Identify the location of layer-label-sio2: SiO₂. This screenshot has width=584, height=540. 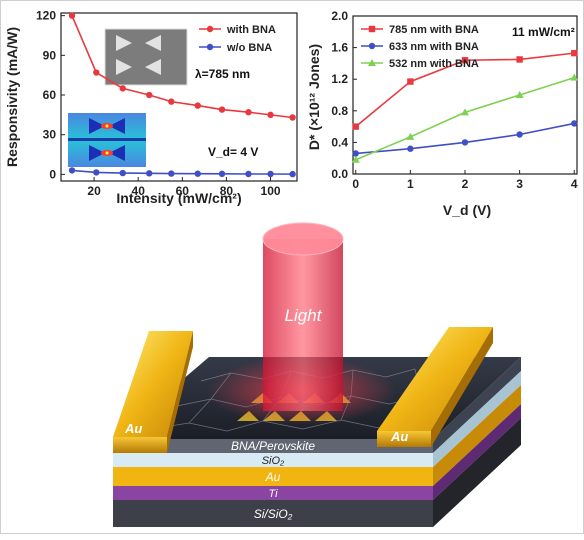
(273, 461).